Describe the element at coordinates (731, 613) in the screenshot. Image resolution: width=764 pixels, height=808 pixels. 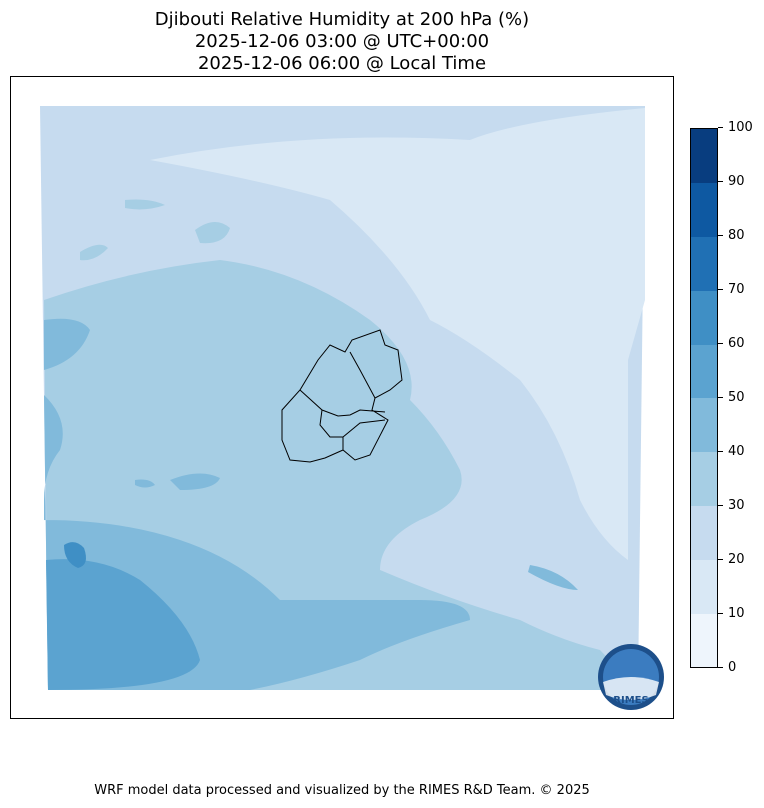
I see `colorbar-tick-label: 10` at that location.